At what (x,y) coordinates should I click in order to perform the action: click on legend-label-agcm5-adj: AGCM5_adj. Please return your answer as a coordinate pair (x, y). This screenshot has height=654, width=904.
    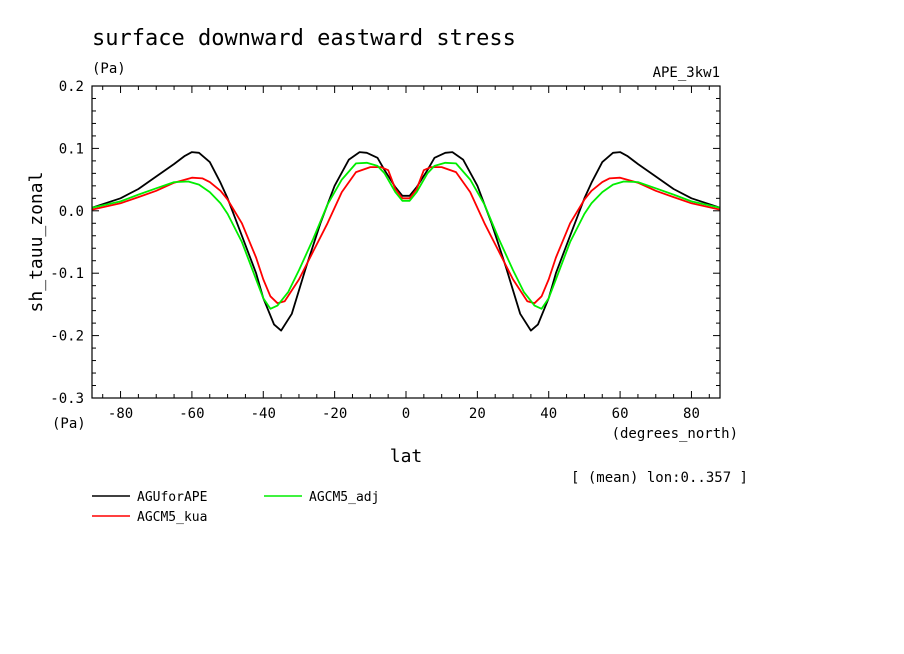
    Looking at the image, I should click on (344, 497).